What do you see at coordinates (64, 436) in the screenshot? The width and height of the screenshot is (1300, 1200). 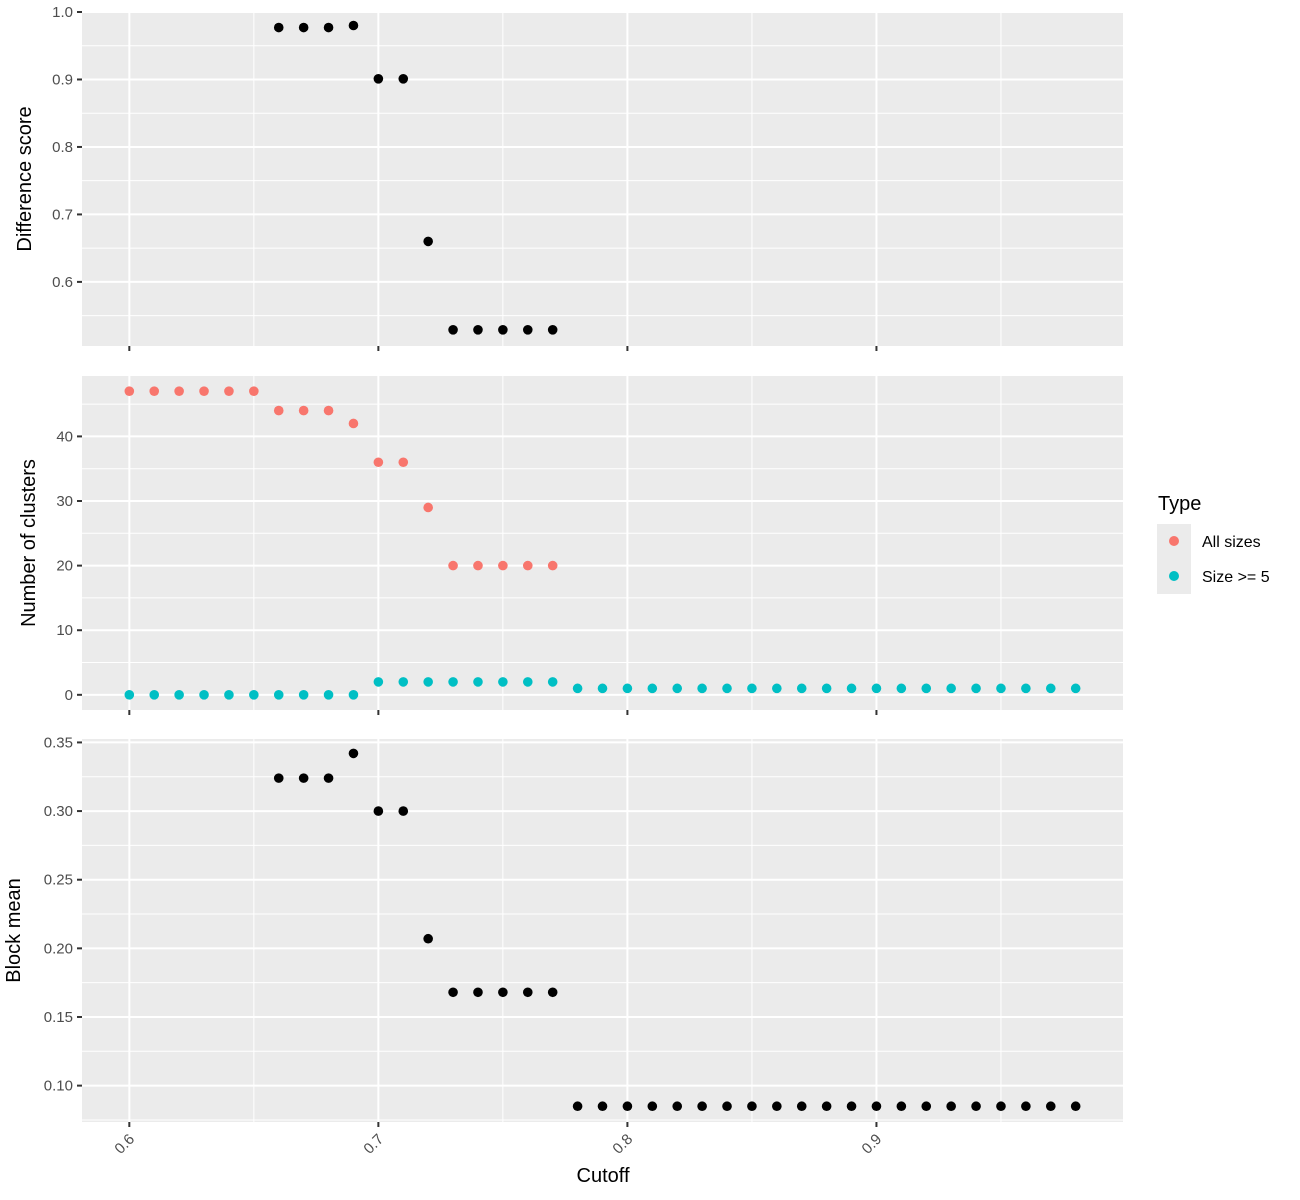 I see `y-tick-label: 40` at bounding box center [64, 436].